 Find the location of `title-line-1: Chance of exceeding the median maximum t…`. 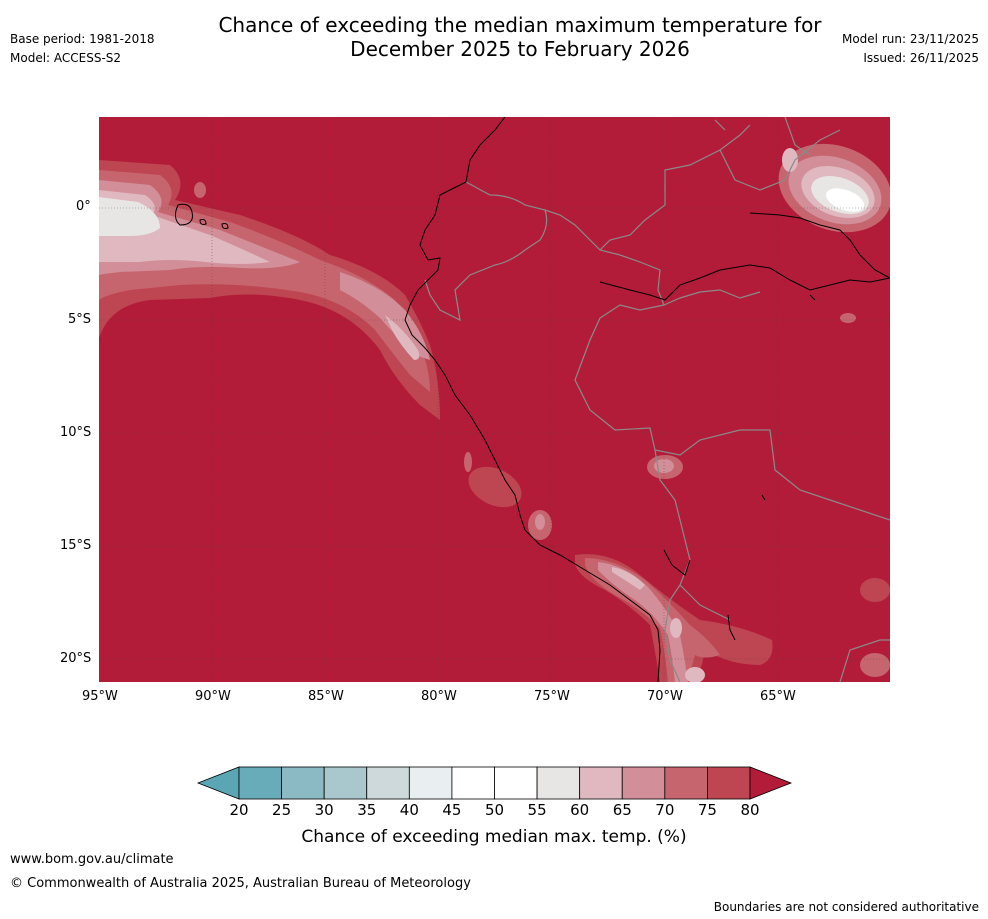

title-line-1: Chance of exceeding the median maximum t… is located at coordinates (520, 25).